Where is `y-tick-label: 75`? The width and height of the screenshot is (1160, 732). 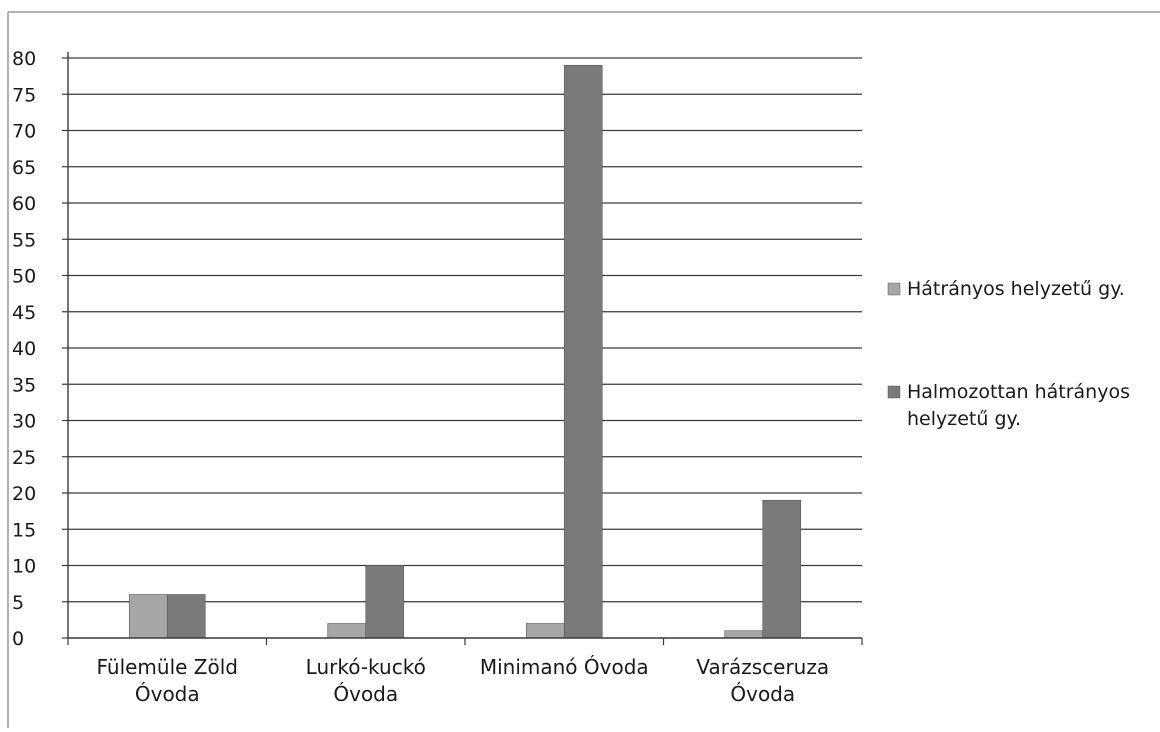 y-tick-label: 75 is located at coordinates (24, 95).